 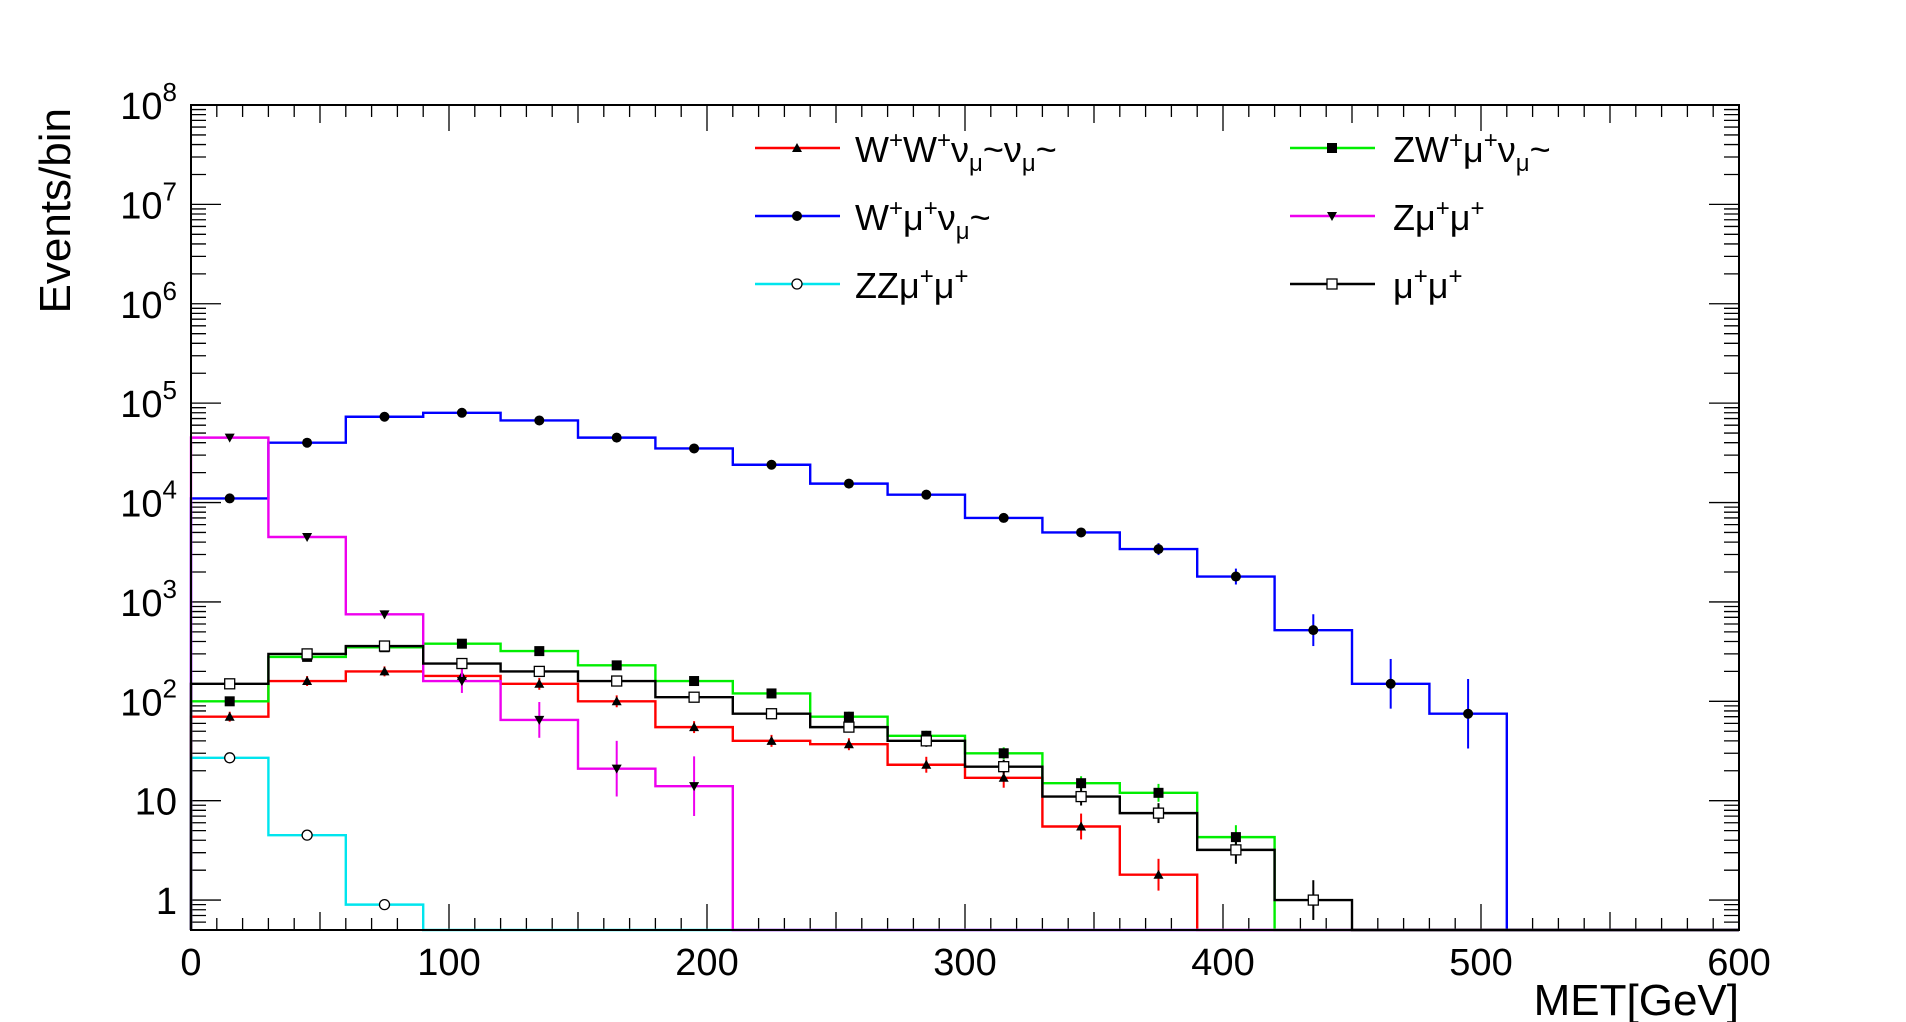 What do you see at coordinates (148, 201) in the screenshot?
I see `y-tick-label: 10⁷` at bounding box center [148, 201].